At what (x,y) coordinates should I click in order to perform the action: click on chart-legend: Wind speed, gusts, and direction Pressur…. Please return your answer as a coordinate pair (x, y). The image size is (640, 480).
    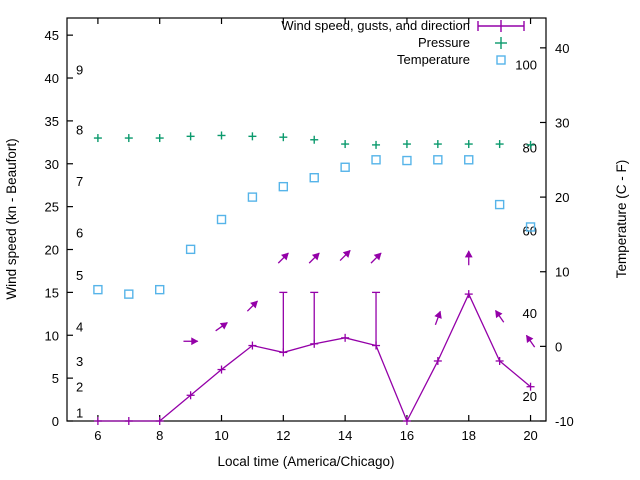
    Looking at the image, I should click on (403, 42).